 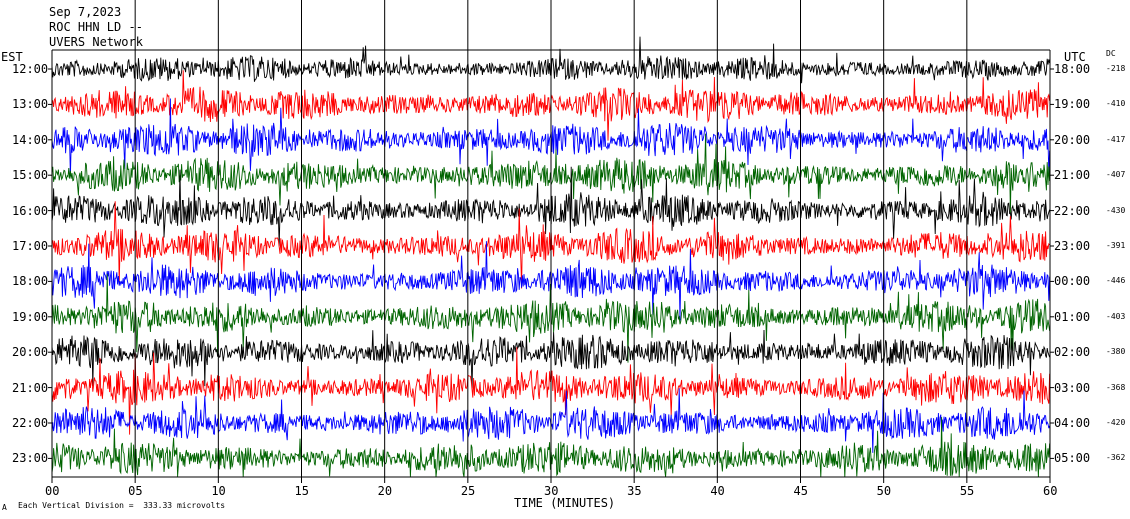 What do you see at coordinates (1116, 387) in the screenshot?
I see `dc-offset-value: -368` at bounding box center [1116, 387].